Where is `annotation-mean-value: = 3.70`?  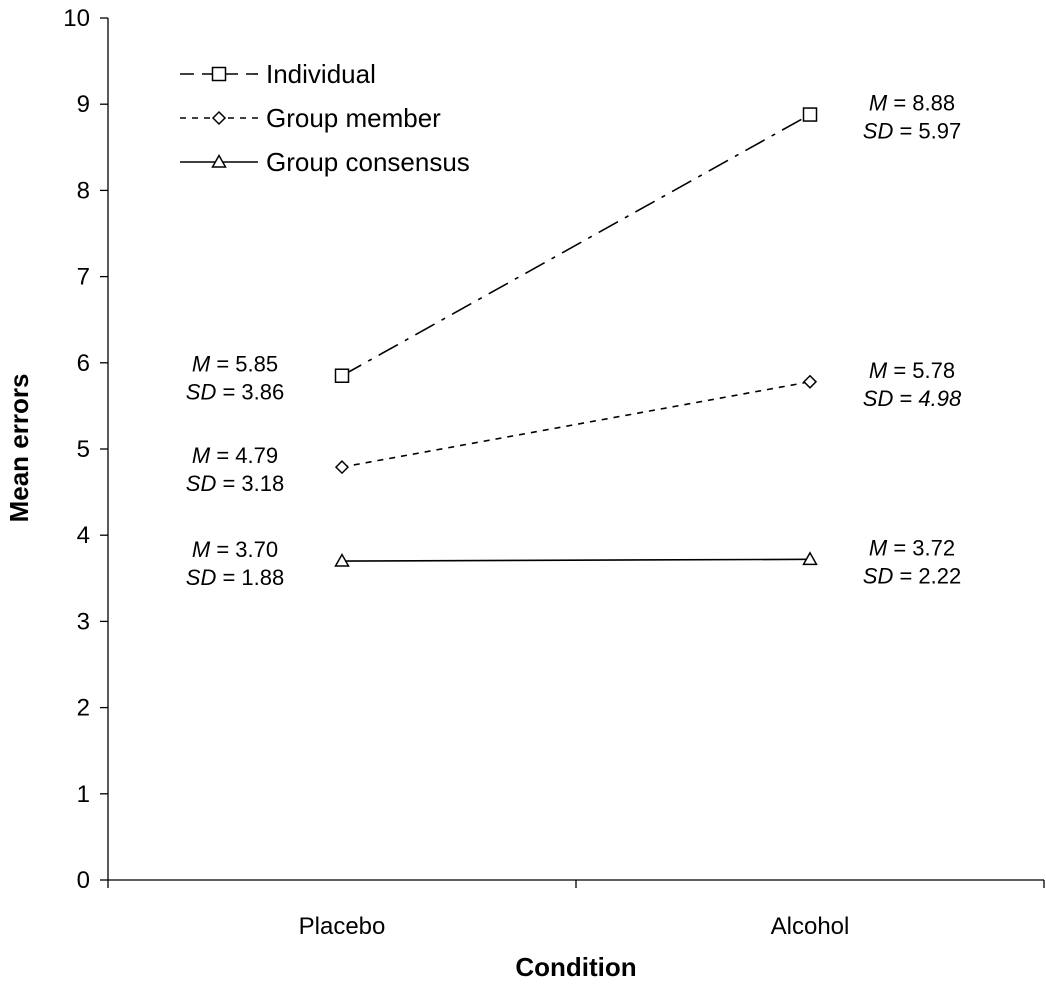
annotation-mean-value: = 3.70 is located at coordinates (244, 549).